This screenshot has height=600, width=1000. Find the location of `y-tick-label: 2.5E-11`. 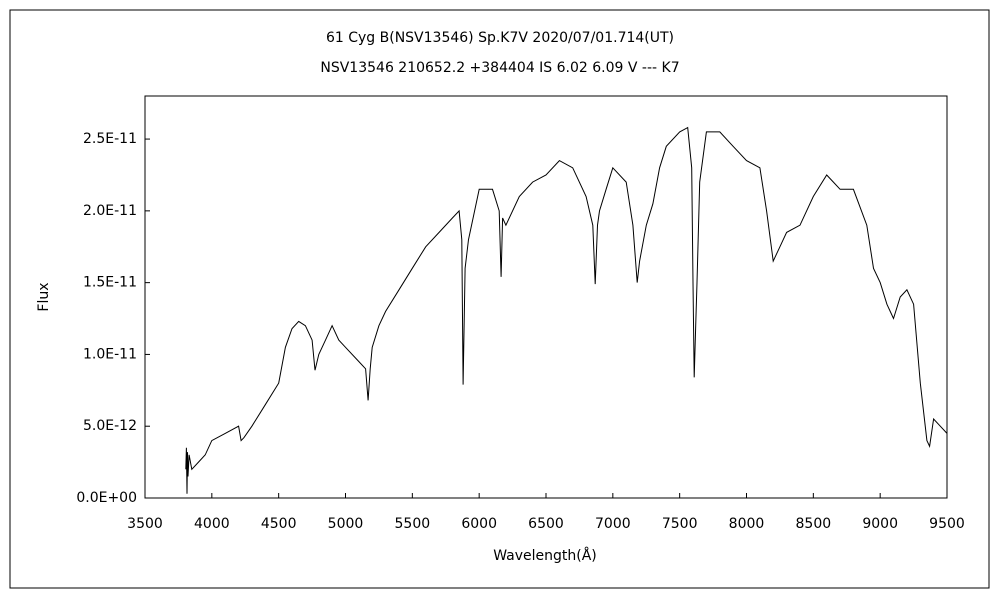

y-tick-label: 2.5E-11 is located at coordinates (110, 139).